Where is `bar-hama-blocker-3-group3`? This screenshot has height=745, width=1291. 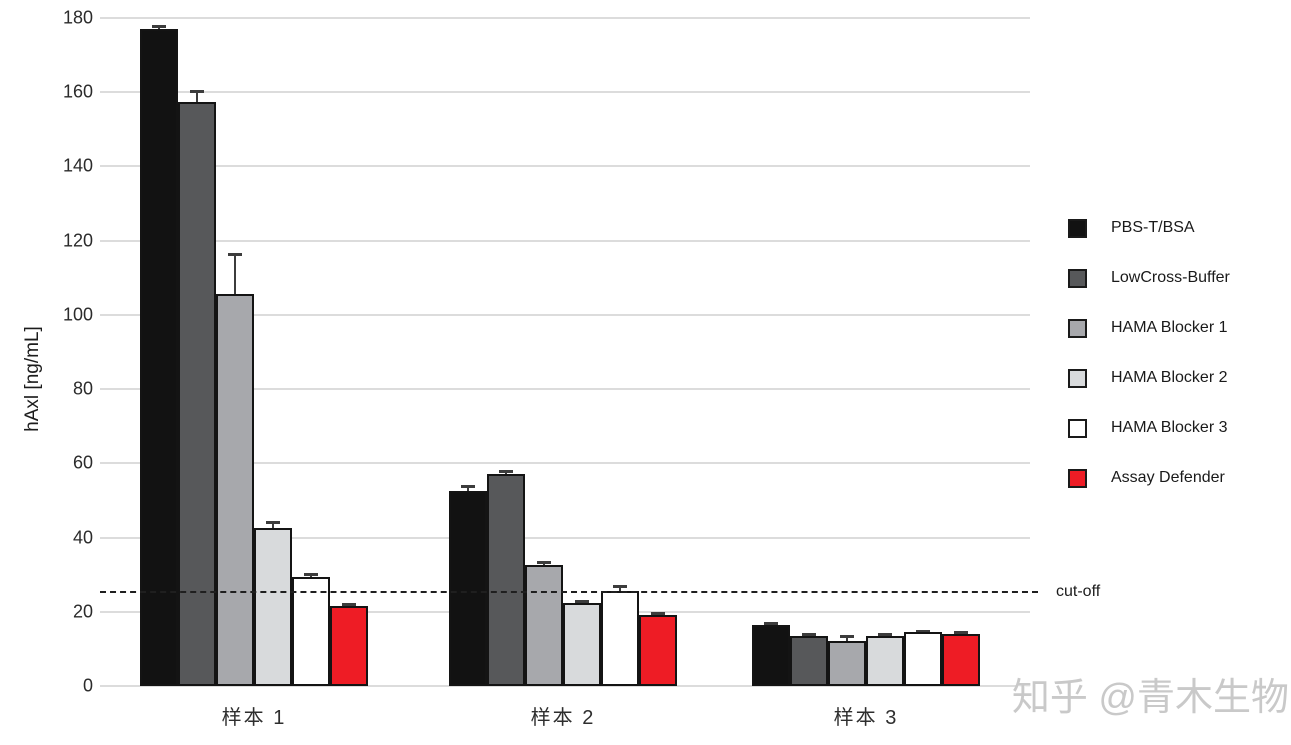 bar-hama-blocker-3-group3 is located at coordinates (923, 659).